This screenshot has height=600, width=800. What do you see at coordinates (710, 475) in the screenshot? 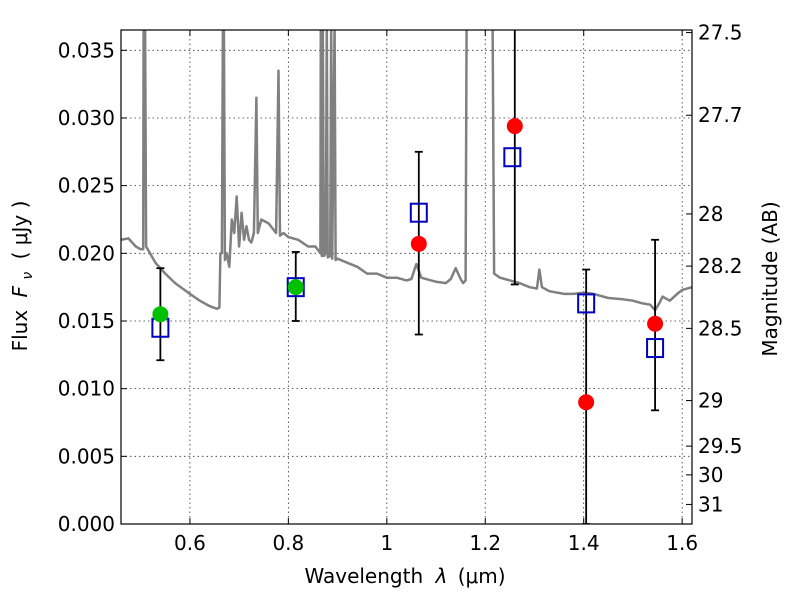
I see `mag-tick-label: 30` at bounding box center [710, 475].